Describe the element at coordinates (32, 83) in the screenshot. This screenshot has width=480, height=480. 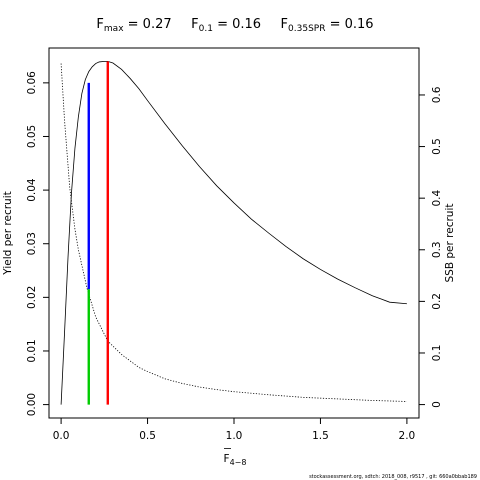
I see `y-tick-label: 0.06` at that location.